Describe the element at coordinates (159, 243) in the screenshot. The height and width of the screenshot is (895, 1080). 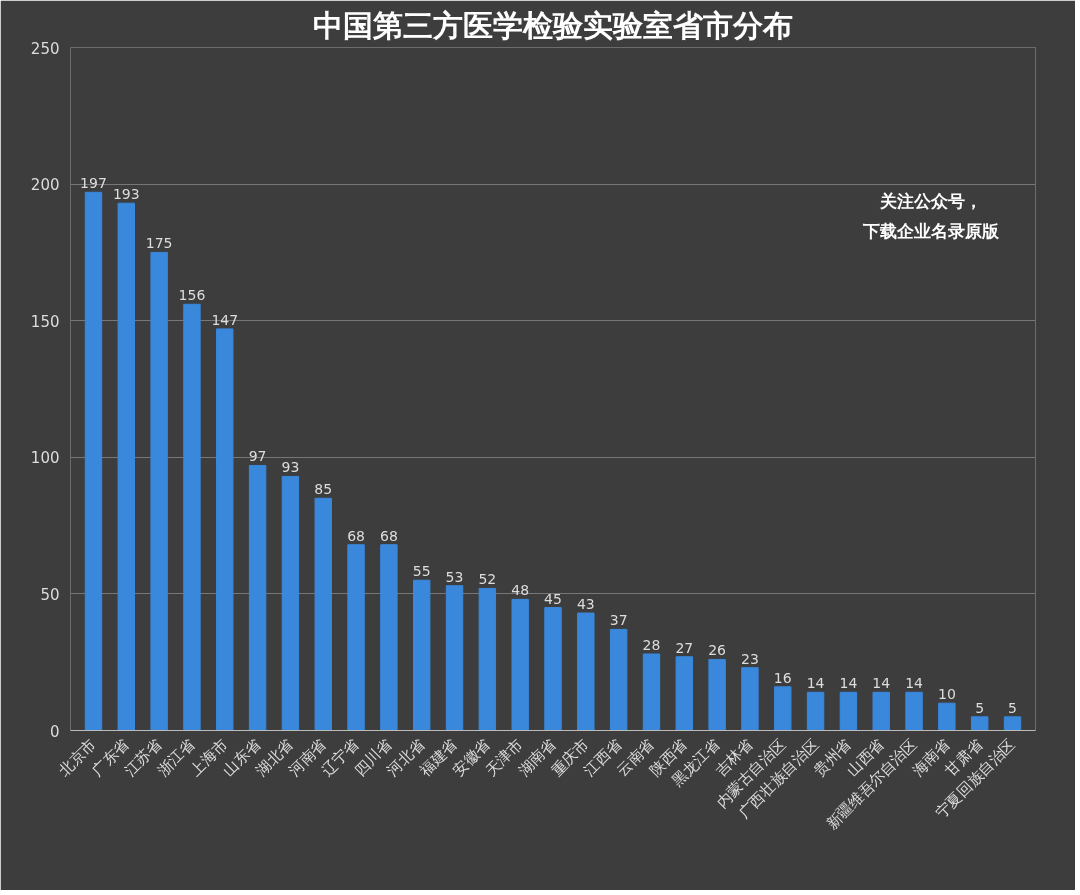
I see `data-label: 175` at that location.